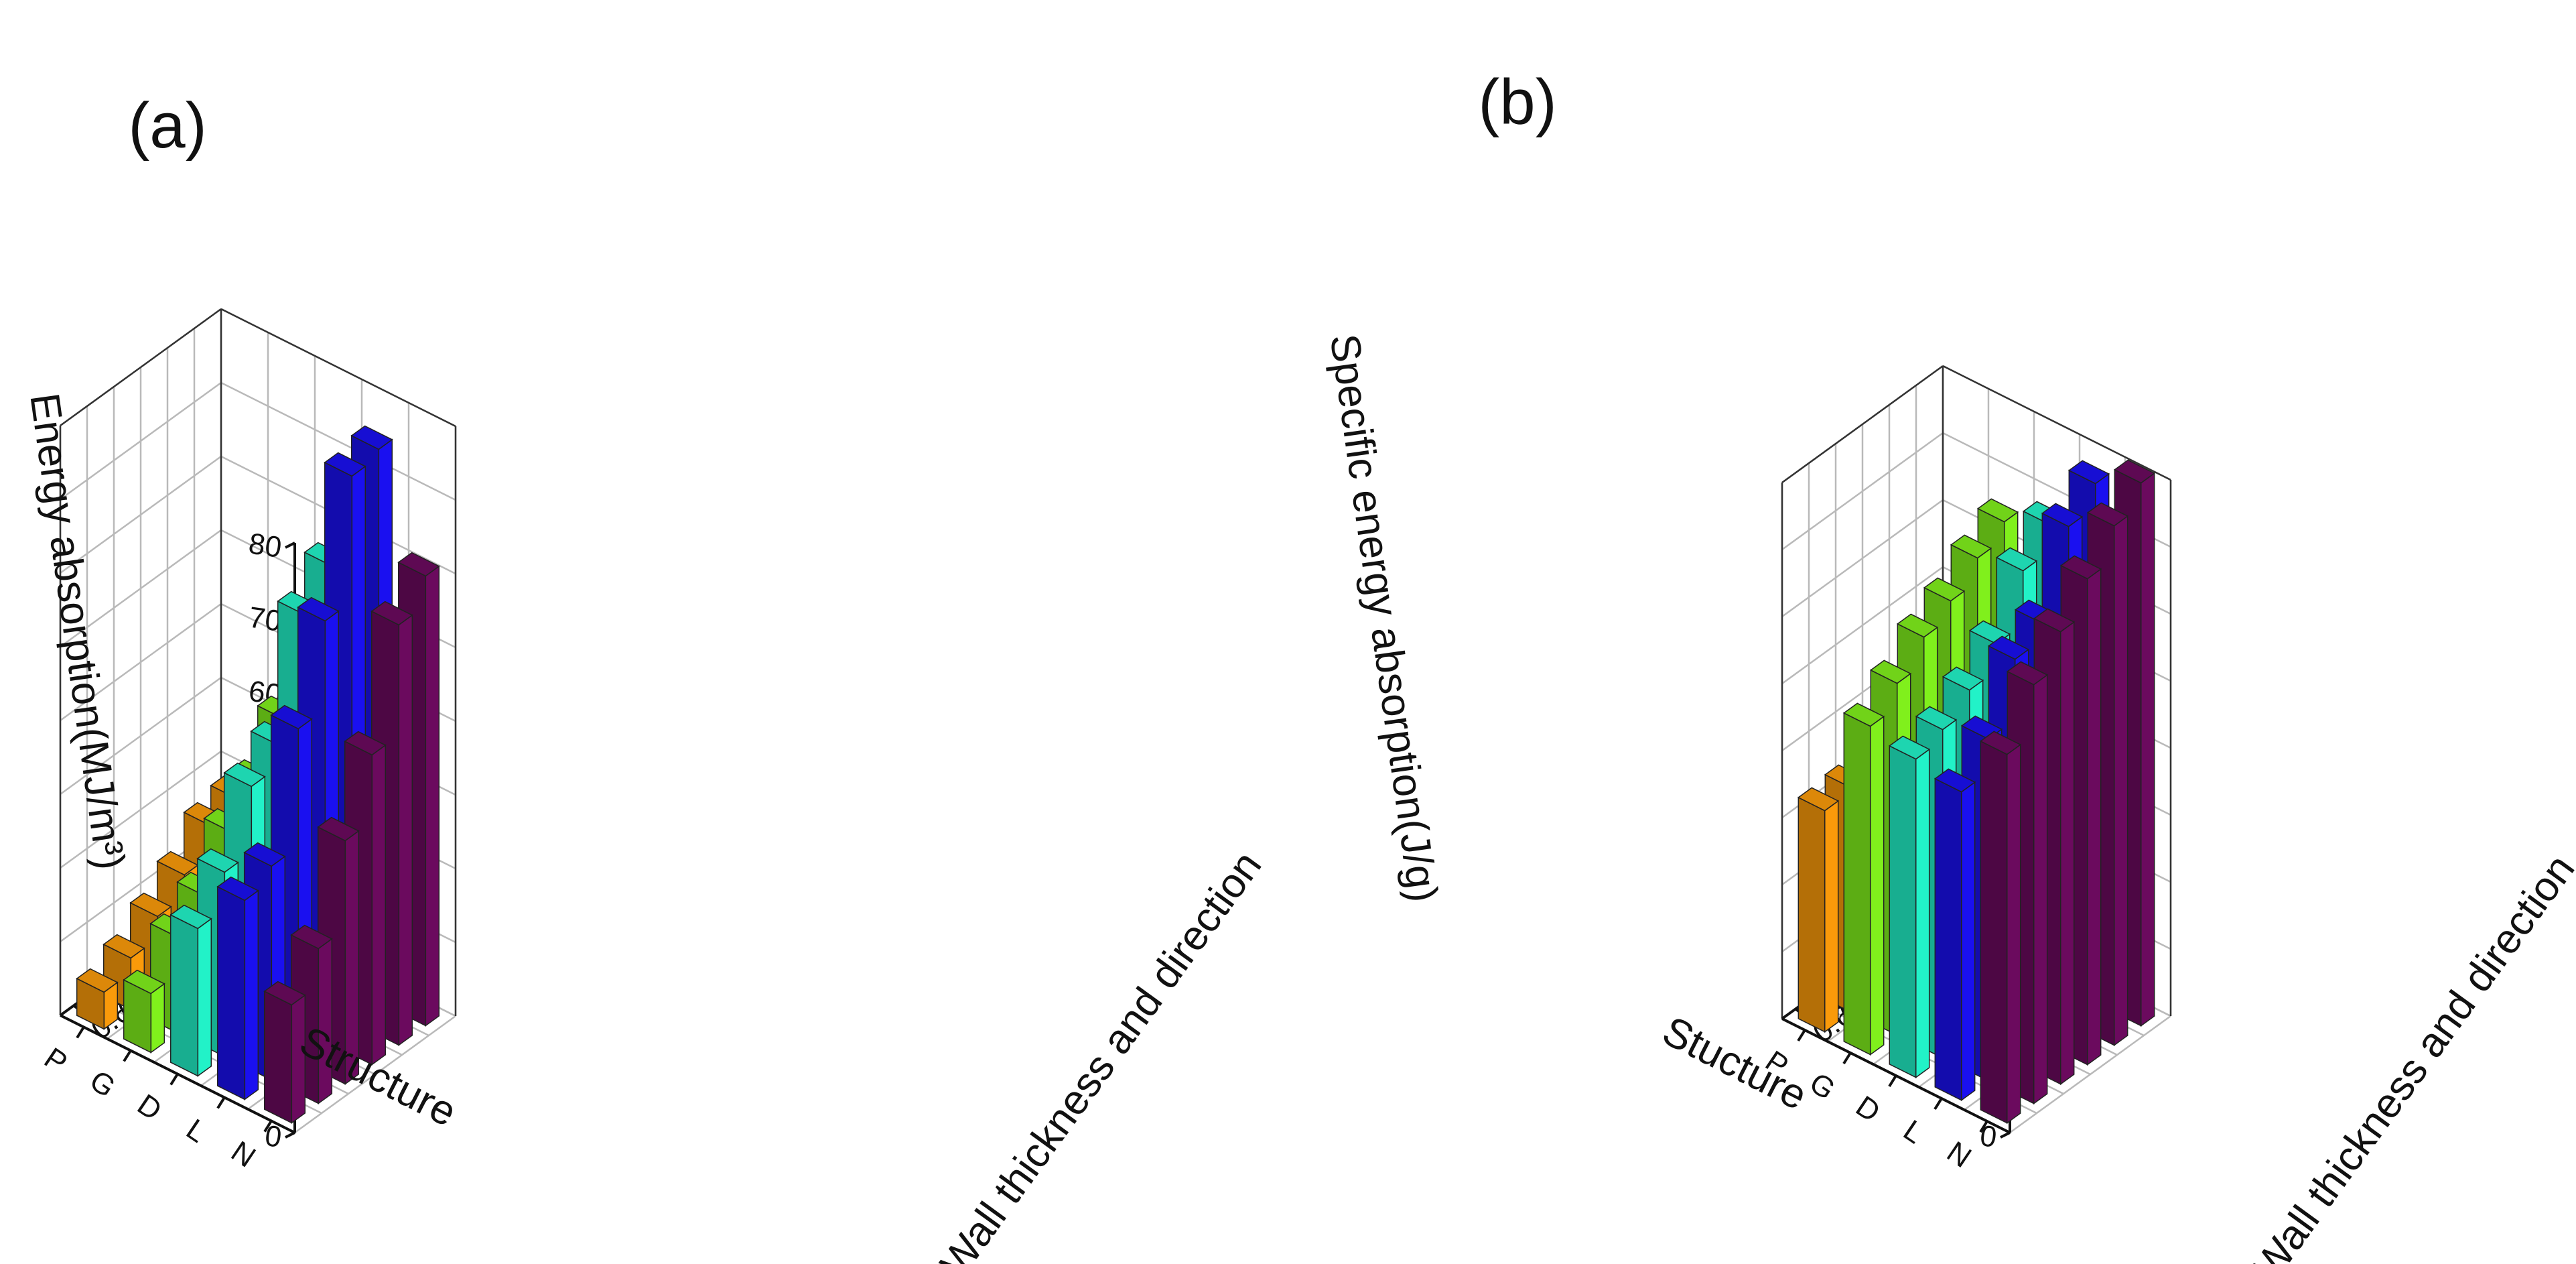 Image resolution: width=2576 pixels, height=1264 pixels. I want to click on z-axis-title: Energy absorption(MJ/m³), so click(77, 631).